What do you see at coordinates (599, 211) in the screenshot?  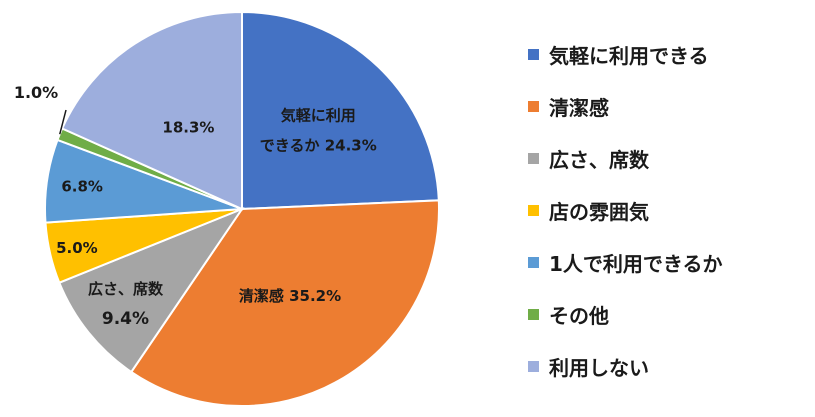 I see `legend-label: 店の雰囲気` at bounding box center [599, 211].